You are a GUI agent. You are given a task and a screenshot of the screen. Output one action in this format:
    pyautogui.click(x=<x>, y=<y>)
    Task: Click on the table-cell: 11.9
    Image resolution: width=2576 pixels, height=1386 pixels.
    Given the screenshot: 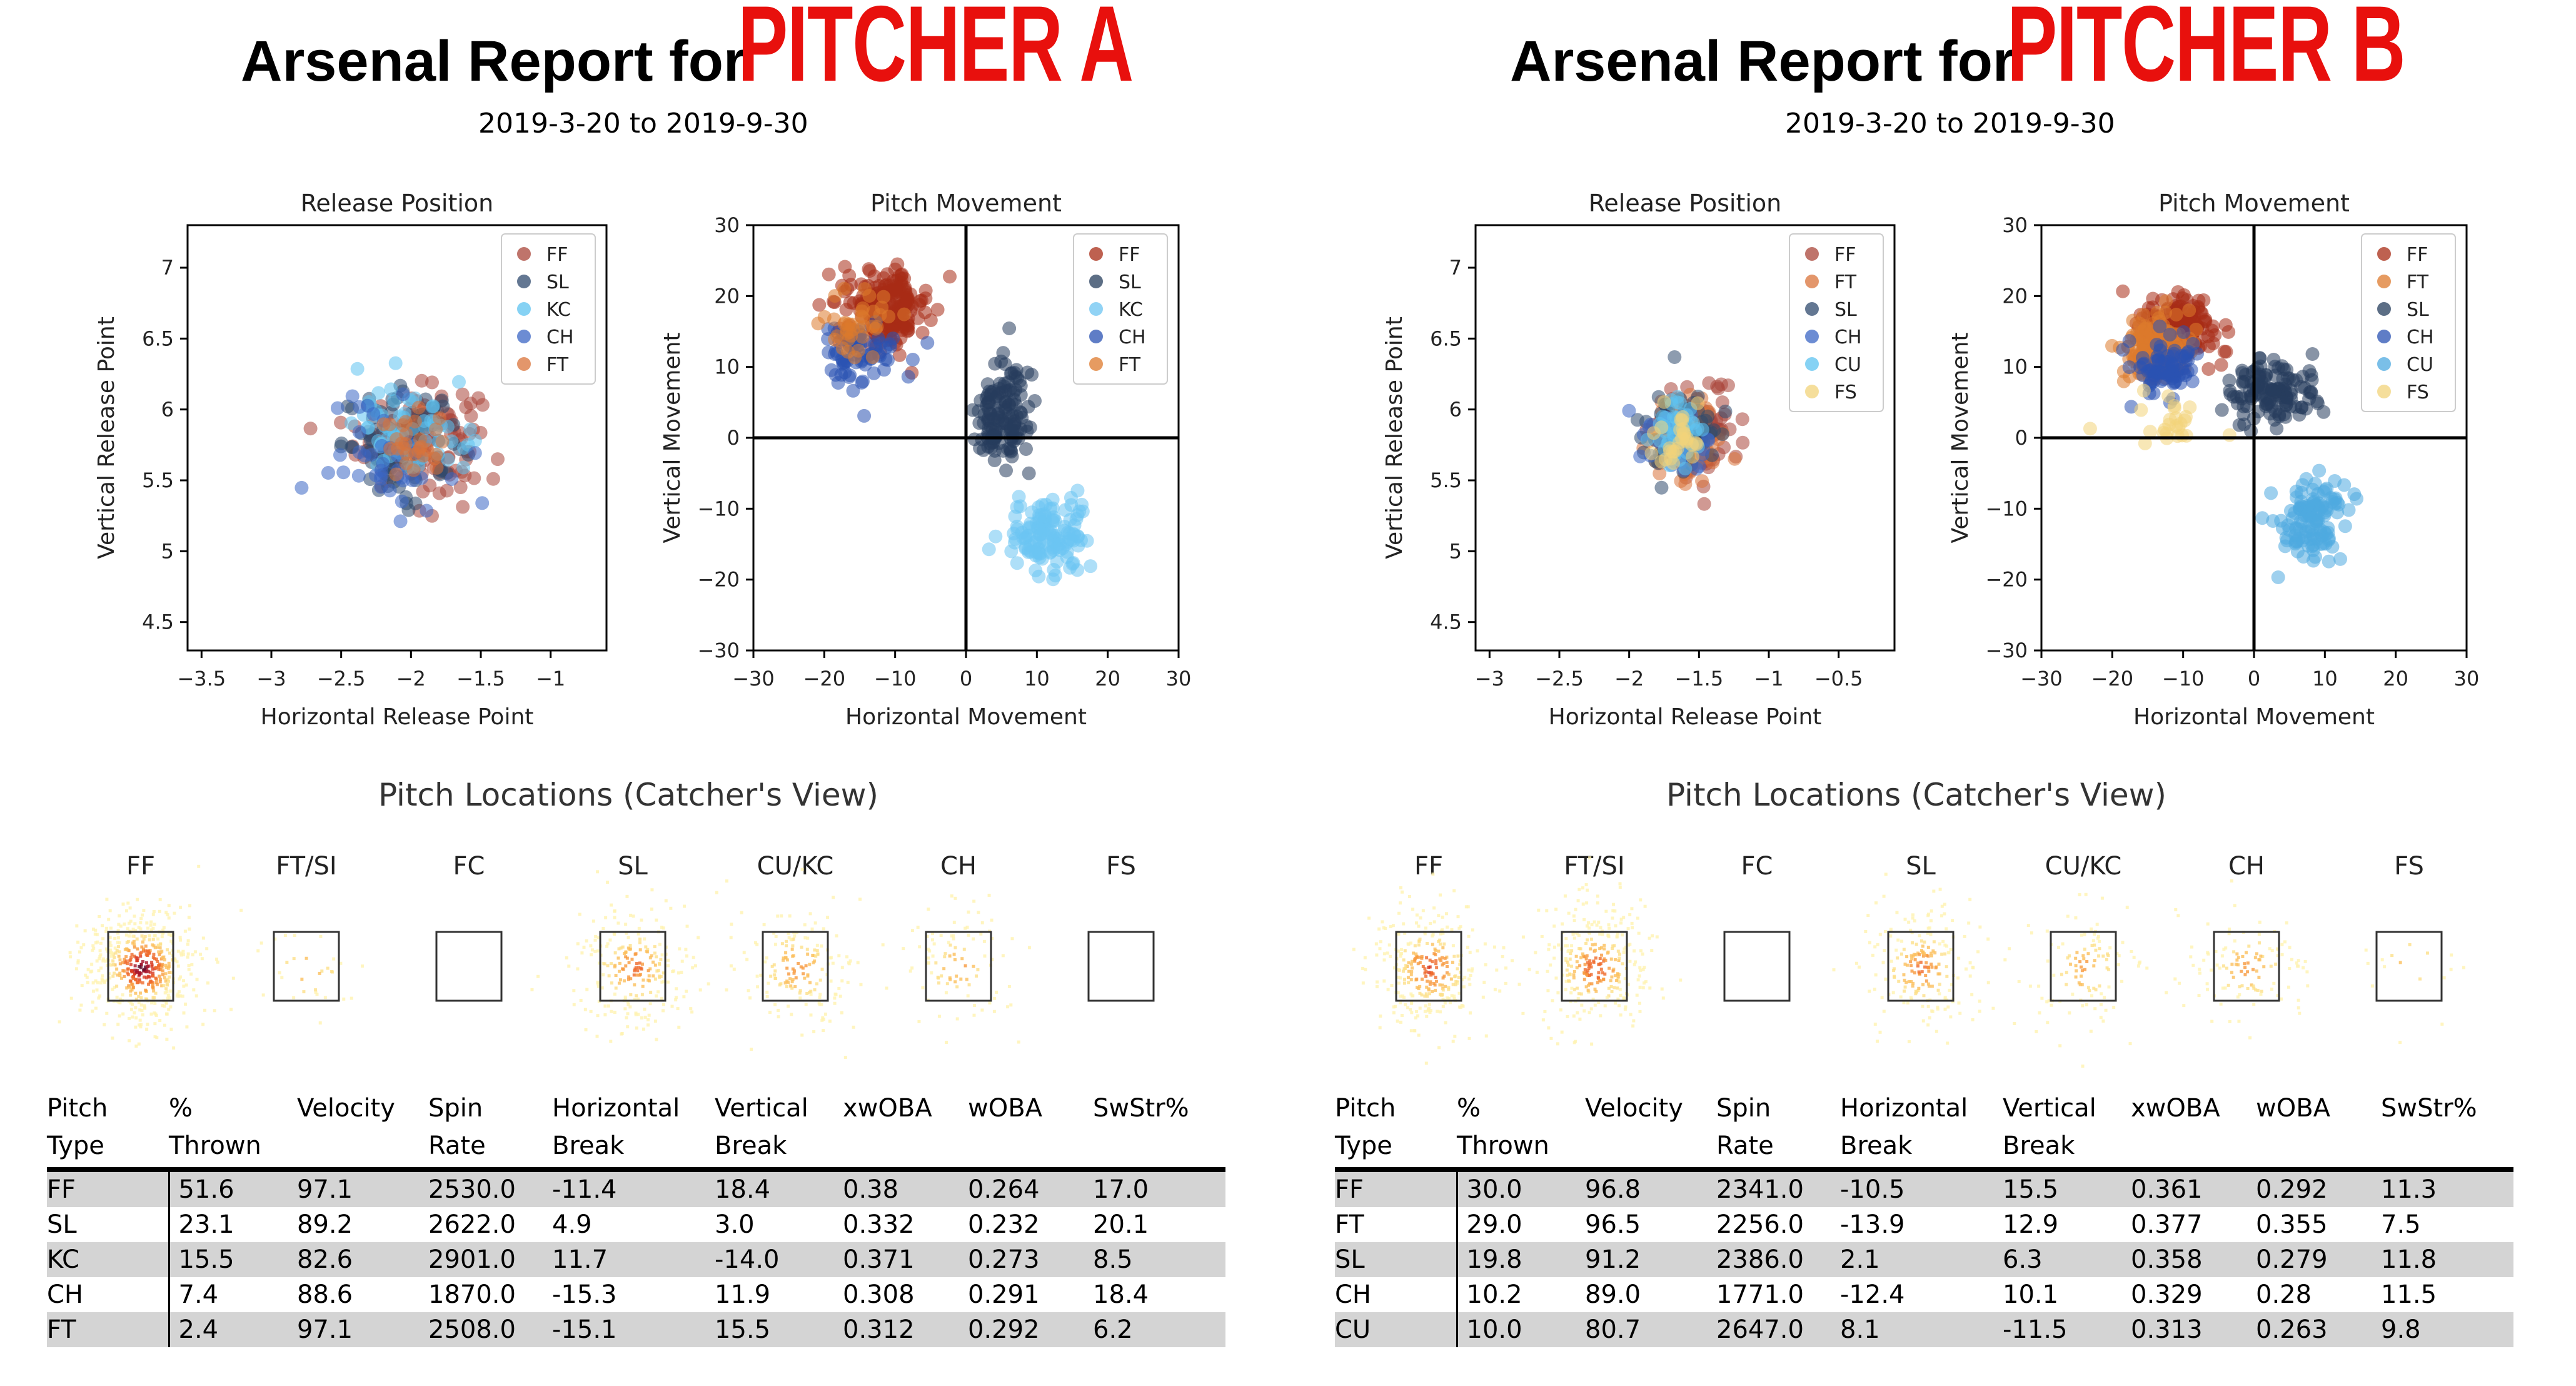 What is the action you would take?
    pyautogui.click(x=743, y=1294)
    